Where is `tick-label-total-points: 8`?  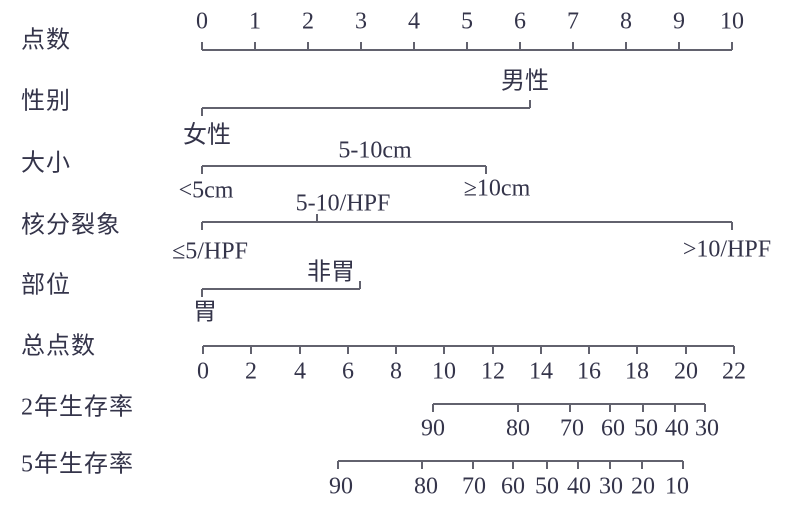
tick-label-total-points: 8 is located at coordinates (396, 371).